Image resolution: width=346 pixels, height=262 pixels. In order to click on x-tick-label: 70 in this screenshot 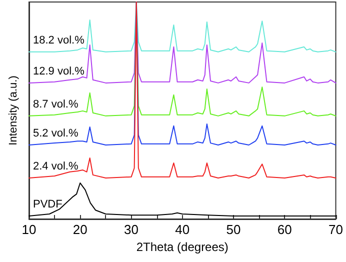, I will do `click(336, 229)`.